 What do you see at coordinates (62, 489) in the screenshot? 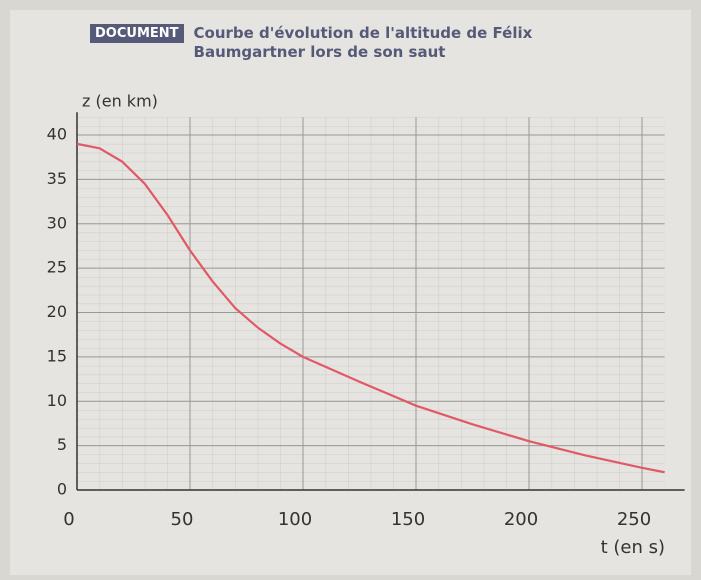
I see `y-tick-label: 0` at bounding box center [62, 489].